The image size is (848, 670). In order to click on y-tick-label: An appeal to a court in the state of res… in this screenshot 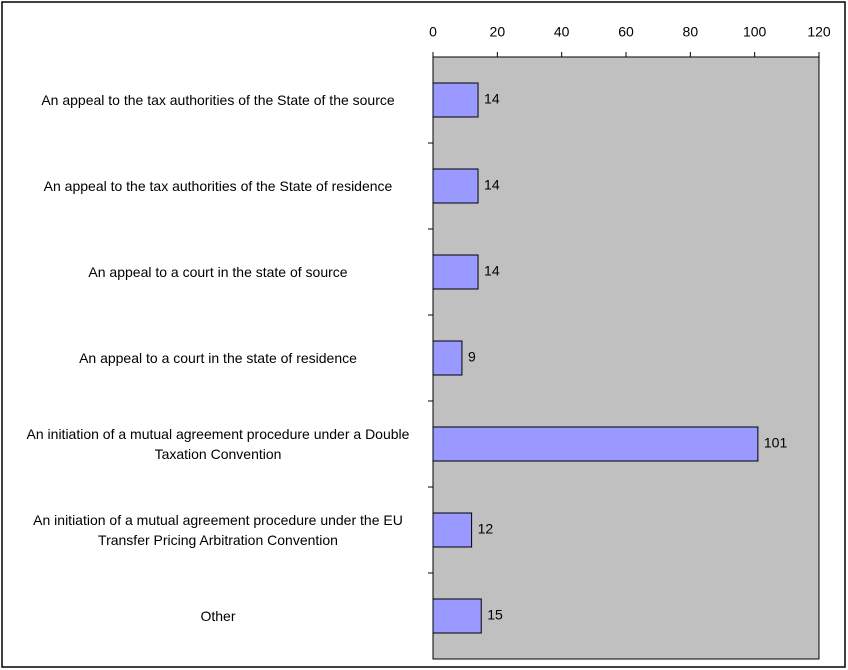, I will do `click(218, 358)`.